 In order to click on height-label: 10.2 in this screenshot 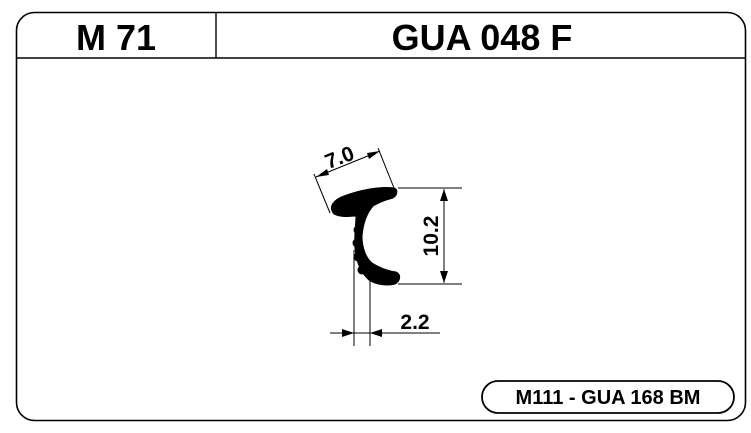, I will do `click(431, 236)`.